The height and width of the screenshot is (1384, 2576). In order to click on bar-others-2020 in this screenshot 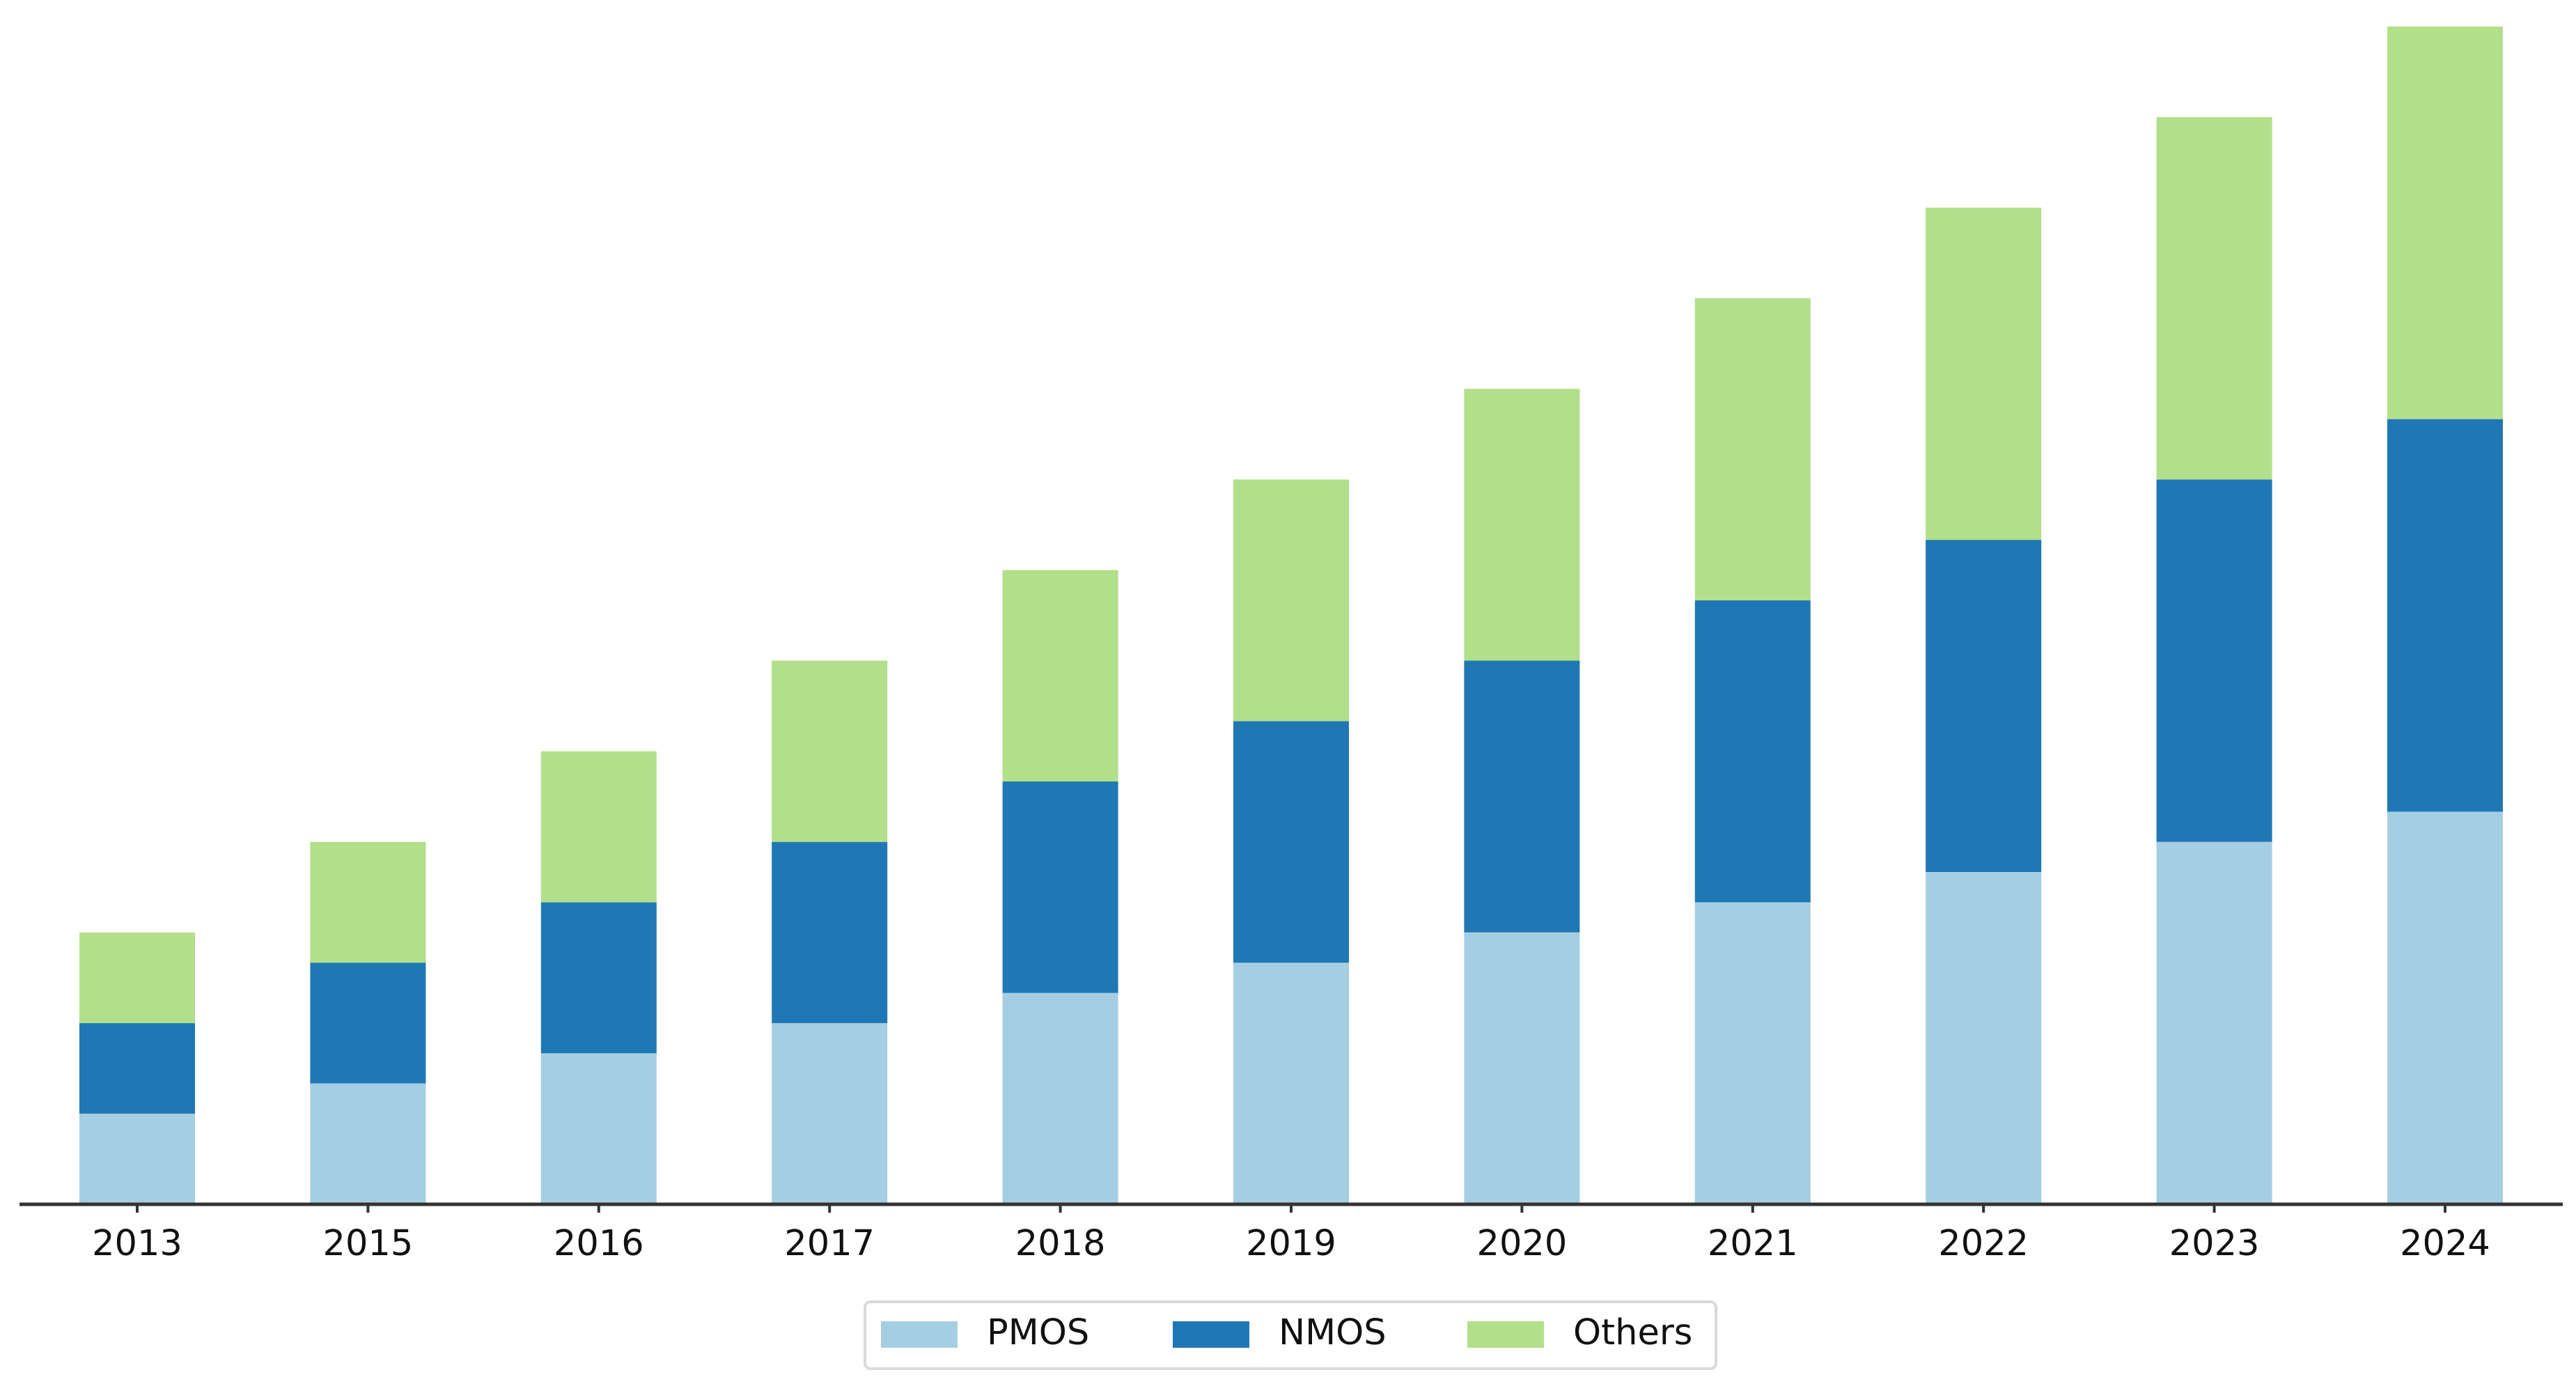, I will do `click(1522, 525)`.